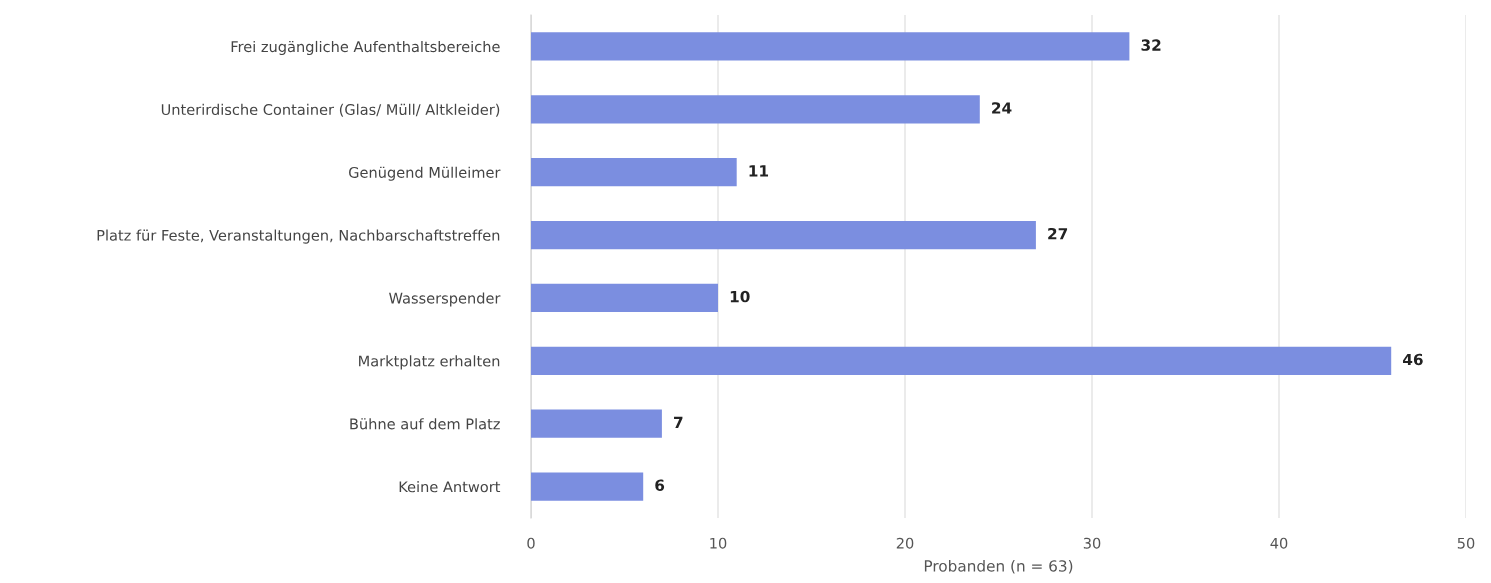 The image size is (1491, 583). I want to click on x-tick-label: 30, so click(1092, 543).